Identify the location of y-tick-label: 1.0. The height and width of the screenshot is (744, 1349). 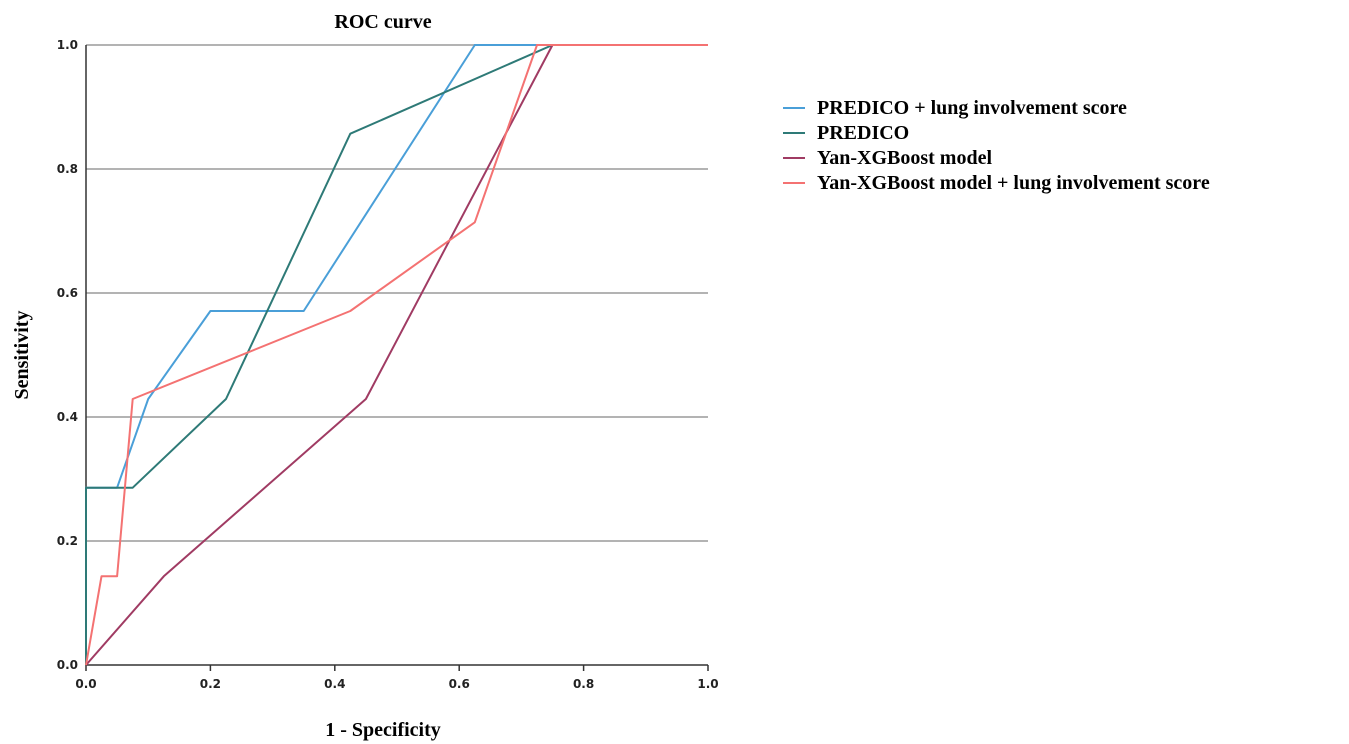
(67, 45).